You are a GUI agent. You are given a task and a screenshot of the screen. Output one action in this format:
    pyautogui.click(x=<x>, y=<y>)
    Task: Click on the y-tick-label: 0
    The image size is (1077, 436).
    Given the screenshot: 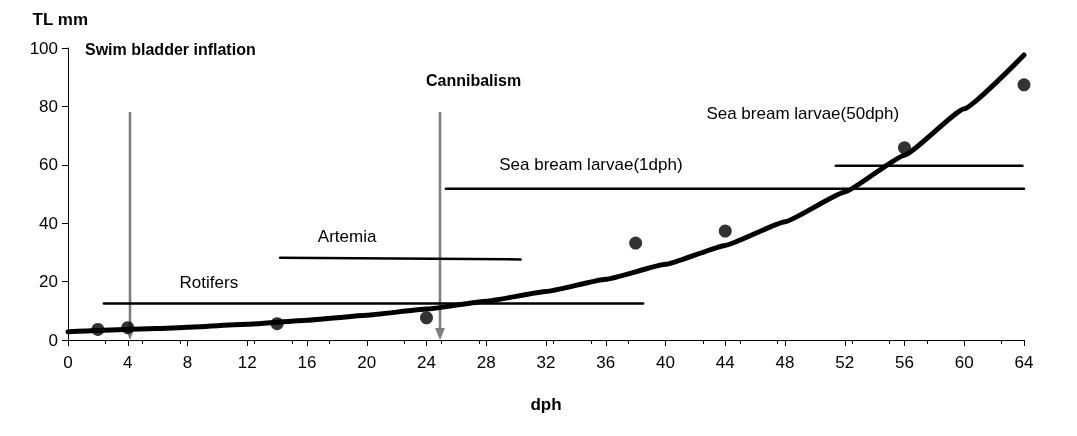 What is the action you would take?
    pyautogui.click(x=53, y=340)
    